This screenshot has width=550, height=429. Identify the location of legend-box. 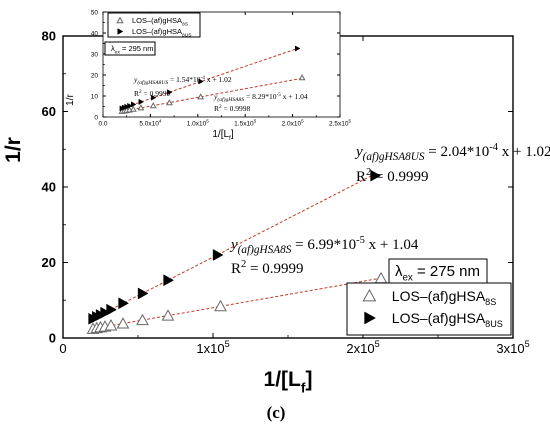
(429, 309).